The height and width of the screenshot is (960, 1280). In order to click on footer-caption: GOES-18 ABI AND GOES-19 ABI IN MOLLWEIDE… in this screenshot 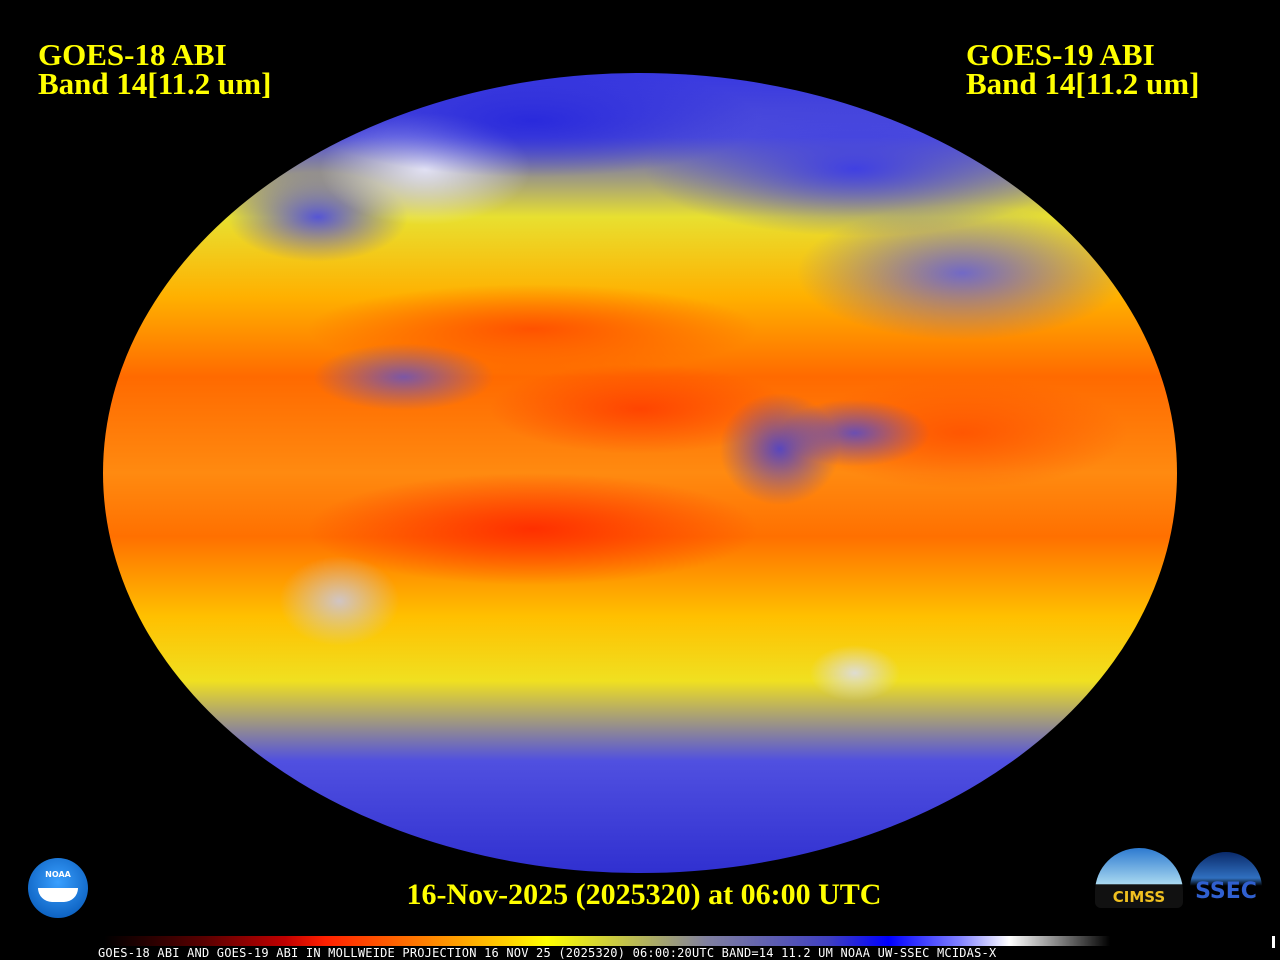, I will do `click(547, 953)`.